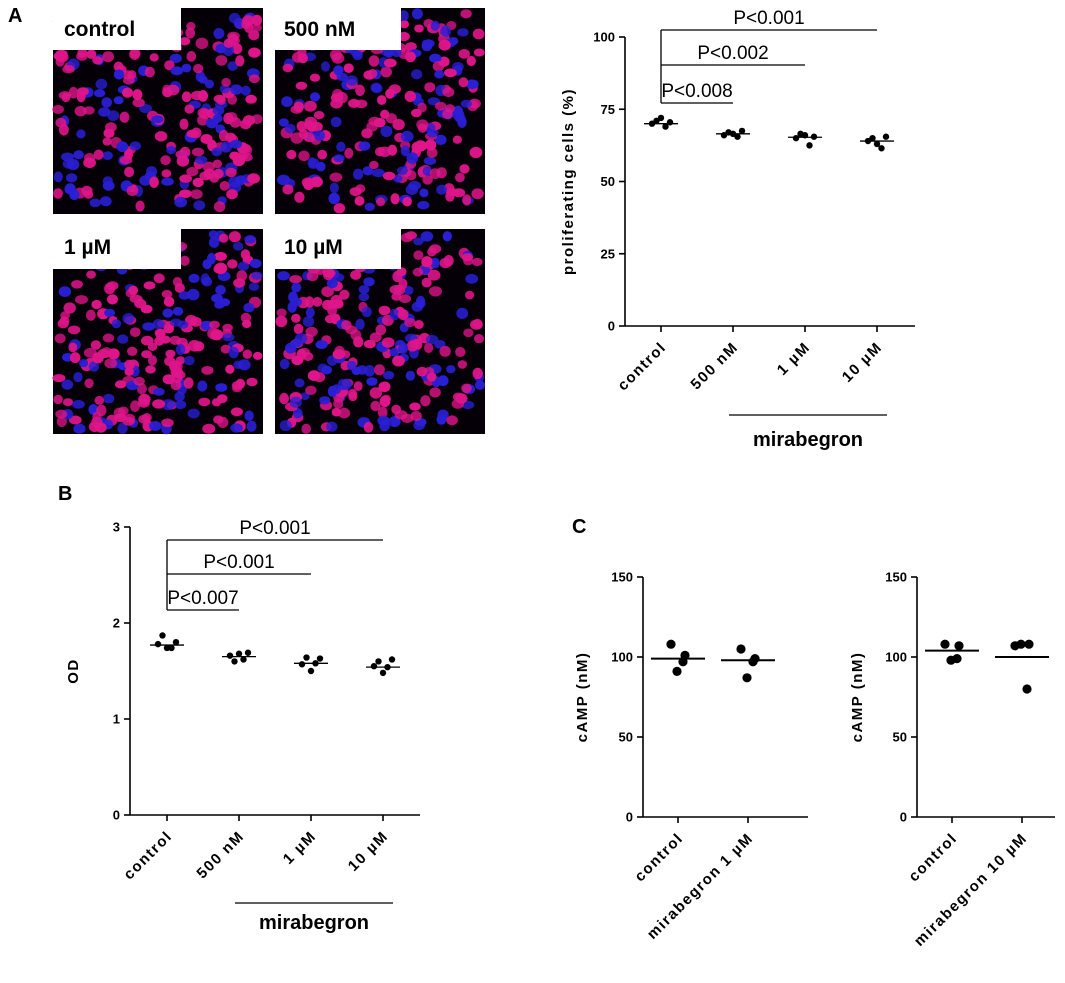  Describe the element at coordinates (608, 253) in the screenshot. I see `y-tick-label: 25` at that location.